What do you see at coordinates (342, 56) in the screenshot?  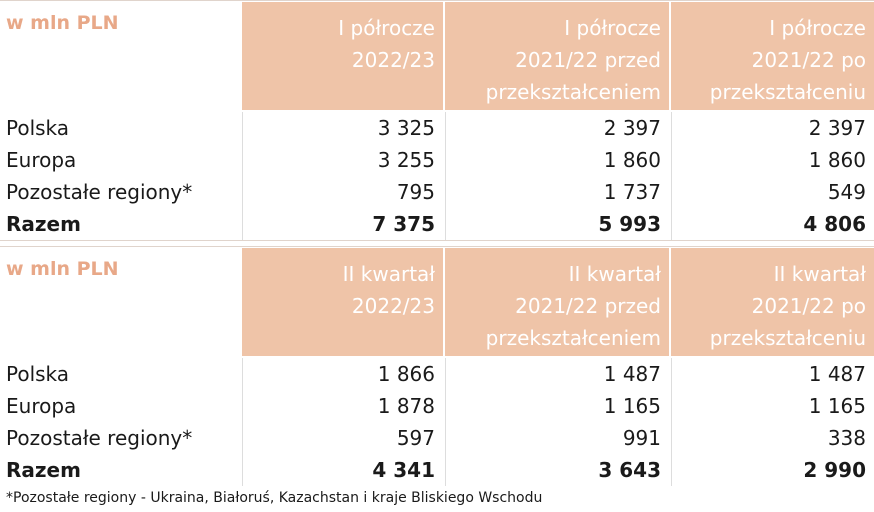 I see `header-cell: I półrocze 2022/23` at bounding box center [342, 56].